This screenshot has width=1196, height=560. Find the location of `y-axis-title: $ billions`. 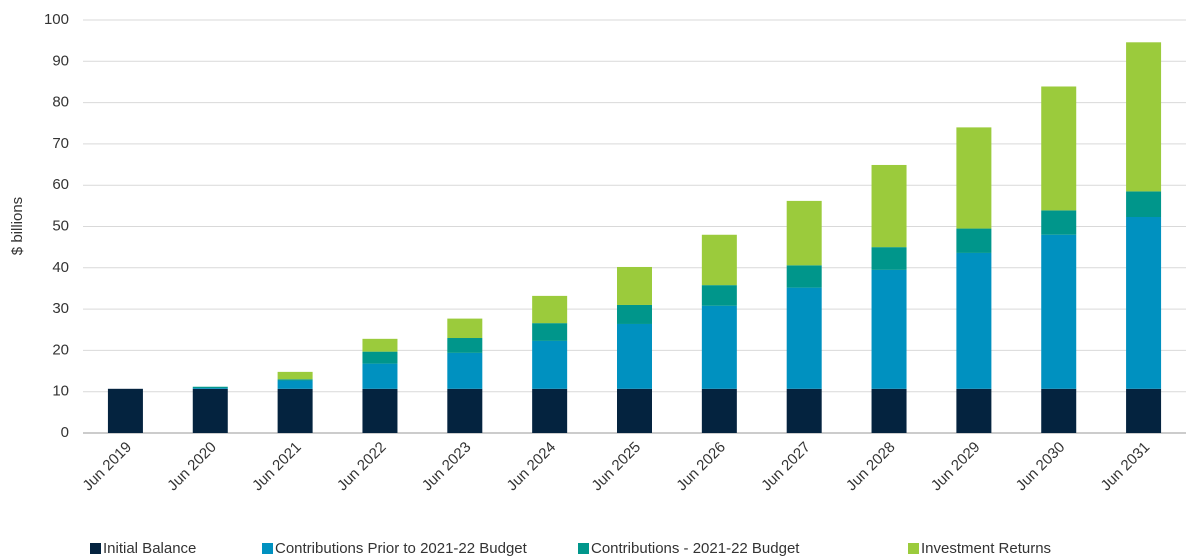

y-axis-title: $ billions is located at coordinates (17, 226).